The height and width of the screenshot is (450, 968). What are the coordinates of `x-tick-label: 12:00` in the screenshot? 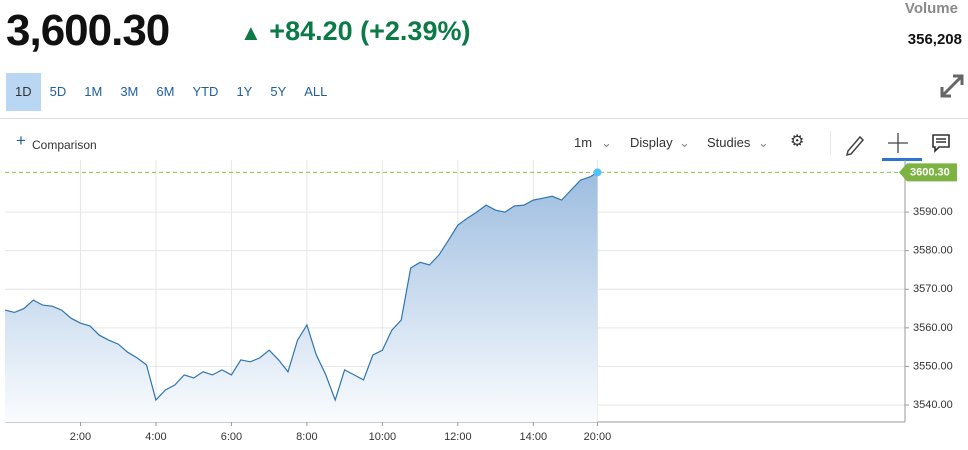 It's located at (458, 437).